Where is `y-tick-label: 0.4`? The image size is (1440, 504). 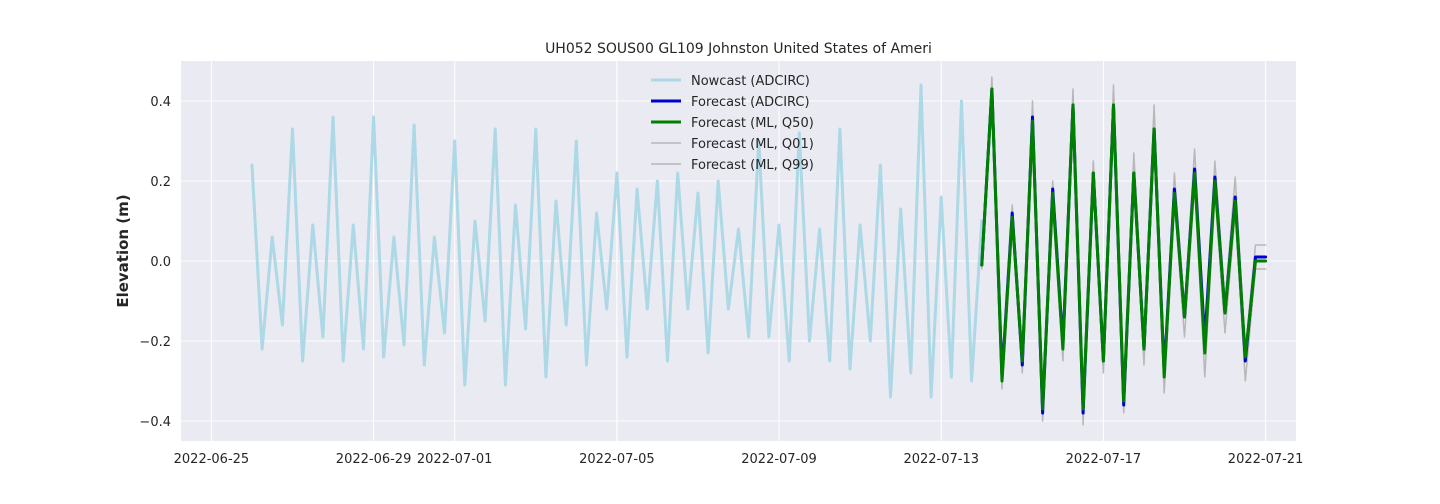
y-tick-label: 0.4 is located at coordinates (160, 102).